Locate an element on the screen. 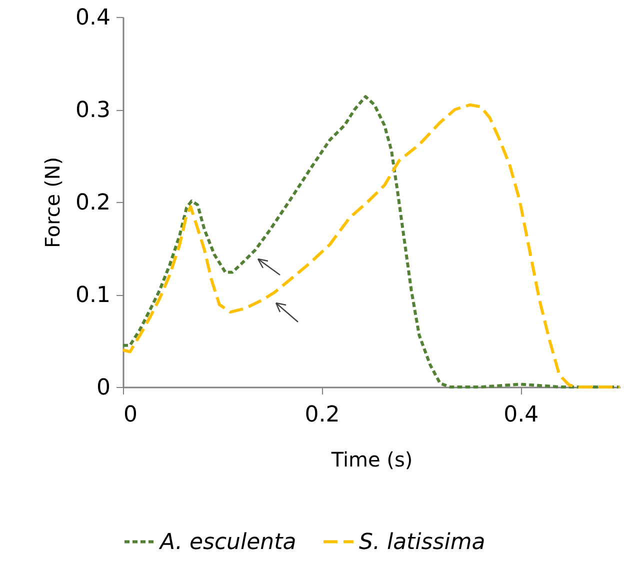  x-tick-label: 0.2 is located at coordinates (322, 415).